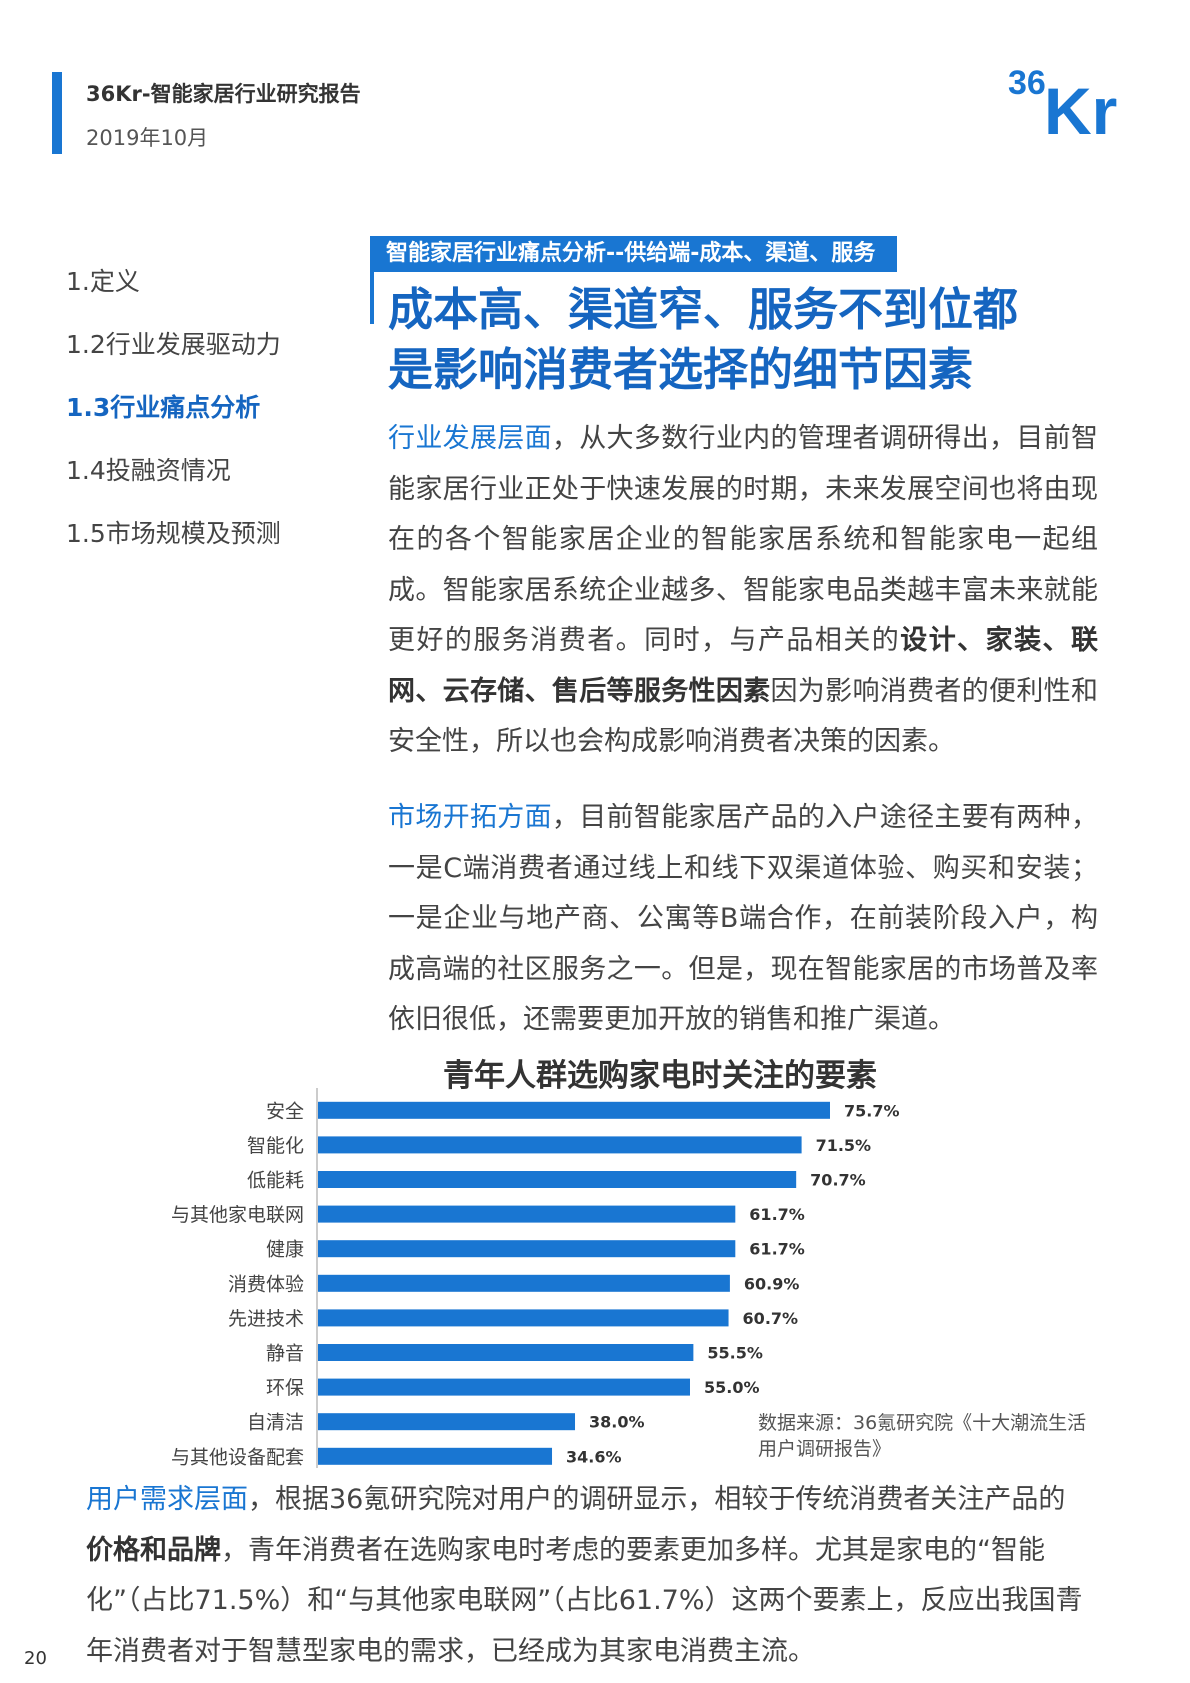  What do you see at coordinates (167, 1499) in the screenshot?
I see `paragraph-user-demand-lead: 用户需求层面` at bounding box center [167, 1499].